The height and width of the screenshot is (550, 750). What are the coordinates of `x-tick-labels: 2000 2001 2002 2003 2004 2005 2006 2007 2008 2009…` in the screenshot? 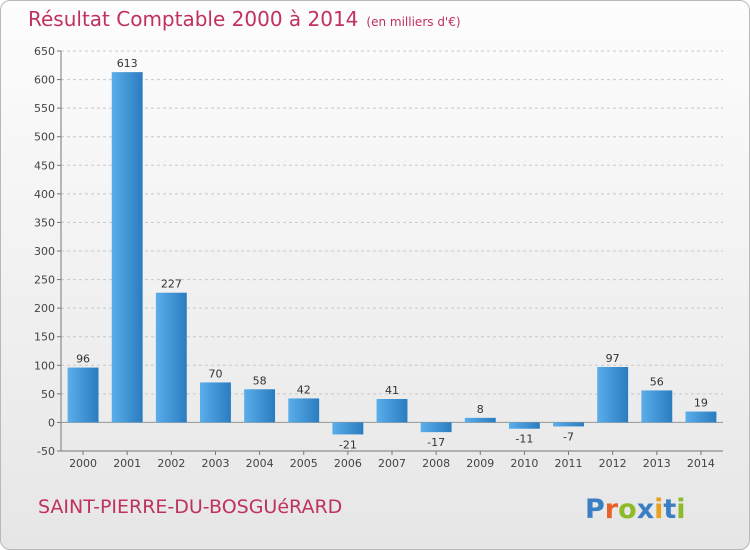 It's located at (392, 463).